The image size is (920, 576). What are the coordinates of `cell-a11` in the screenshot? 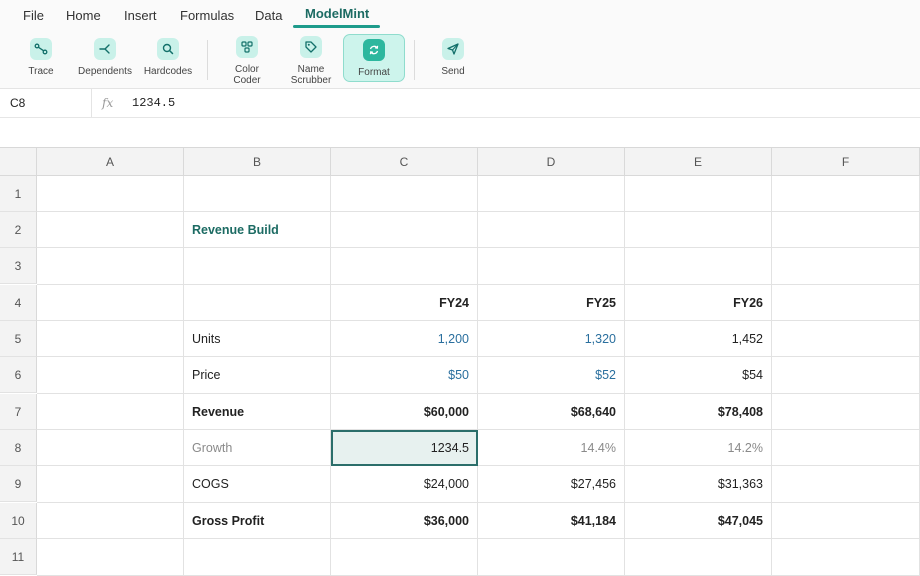 It's located at (110, 557).